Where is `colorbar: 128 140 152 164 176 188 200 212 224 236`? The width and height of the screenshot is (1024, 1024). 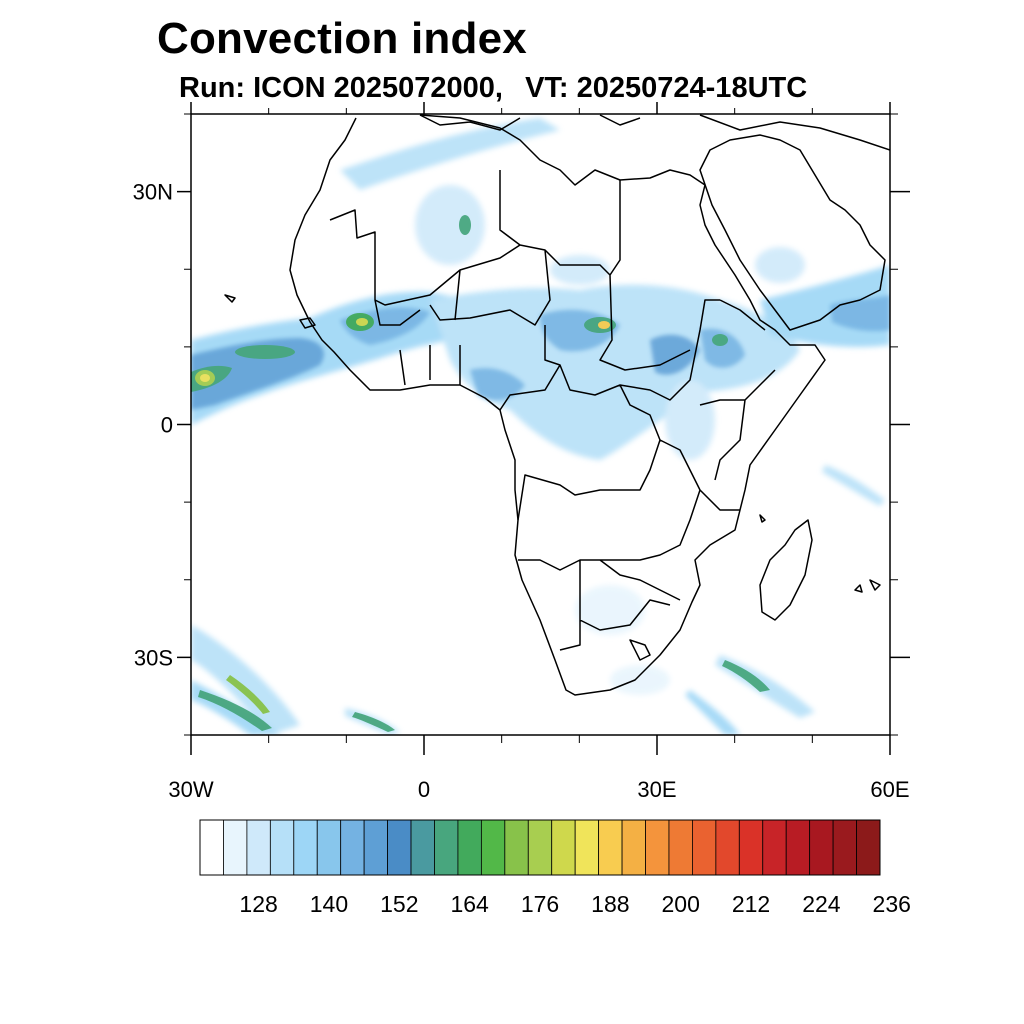 colorbar: 128 140 152 164 176 188 200 212 224 236 is located at coordinates (555, 868).